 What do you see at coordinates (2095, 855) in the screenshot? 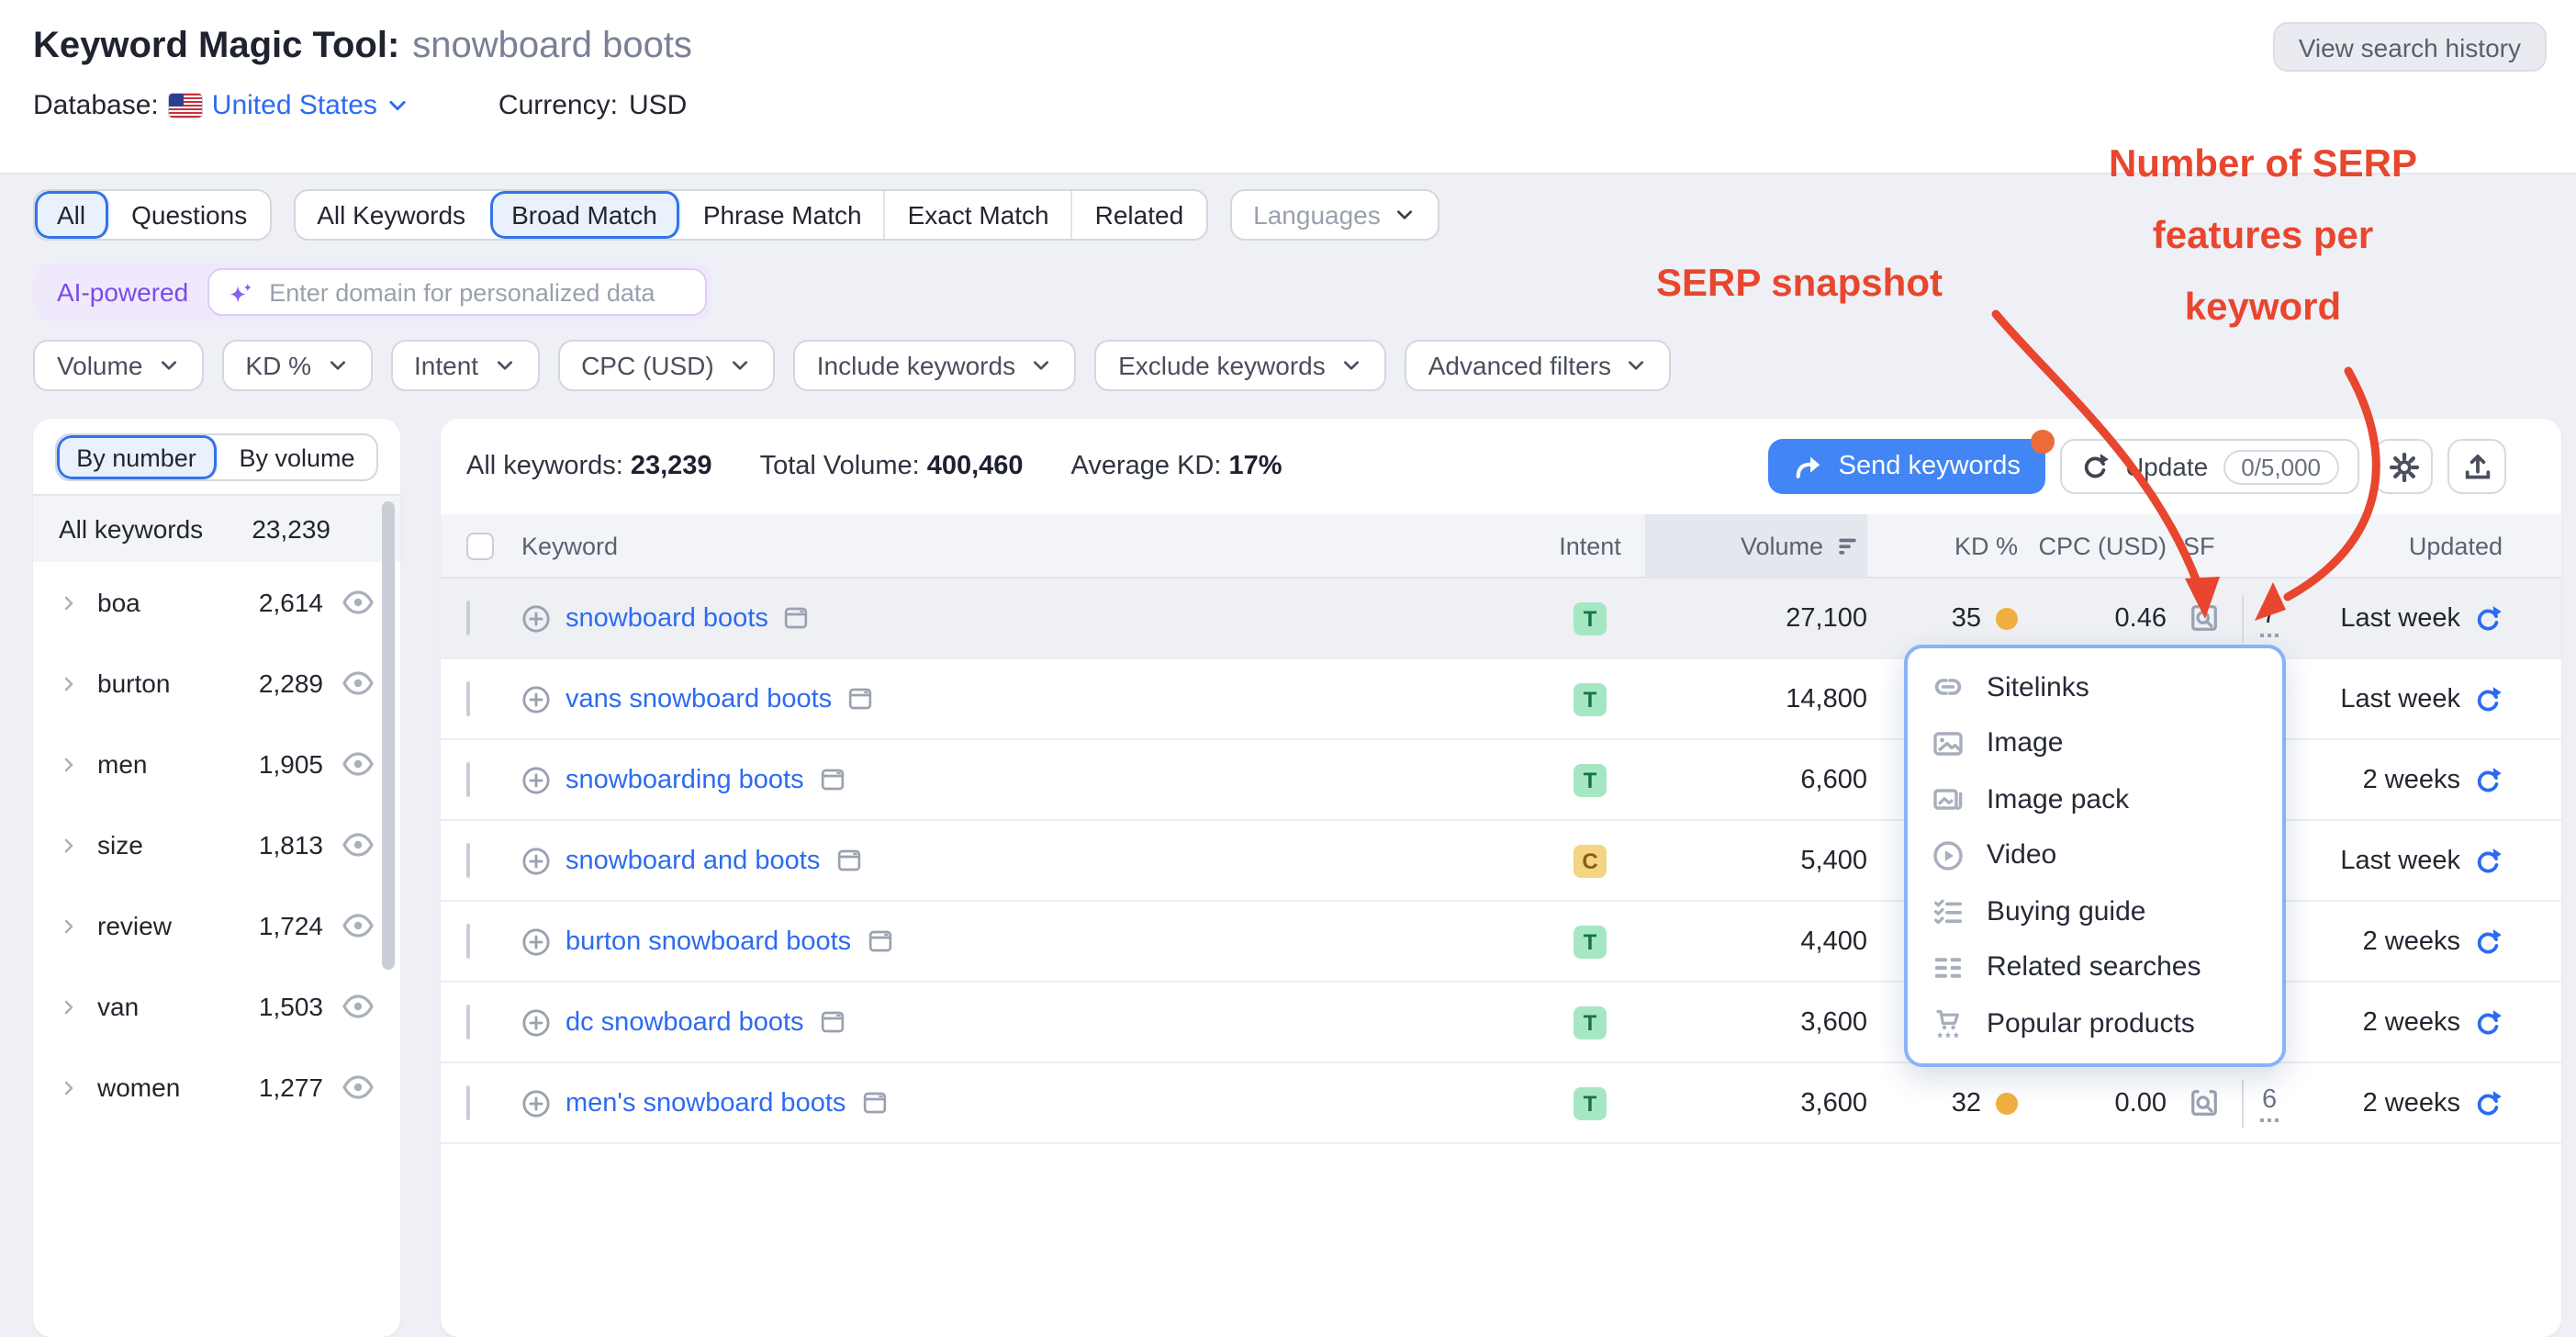
I see `serp-feature-video: Video` at bounding box center [2095, 855].